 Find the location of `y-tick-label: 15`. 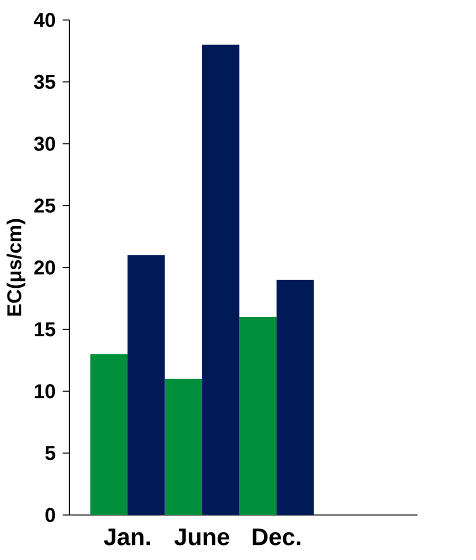

y-tick-label: 15 is located at coordinates (45, 329).